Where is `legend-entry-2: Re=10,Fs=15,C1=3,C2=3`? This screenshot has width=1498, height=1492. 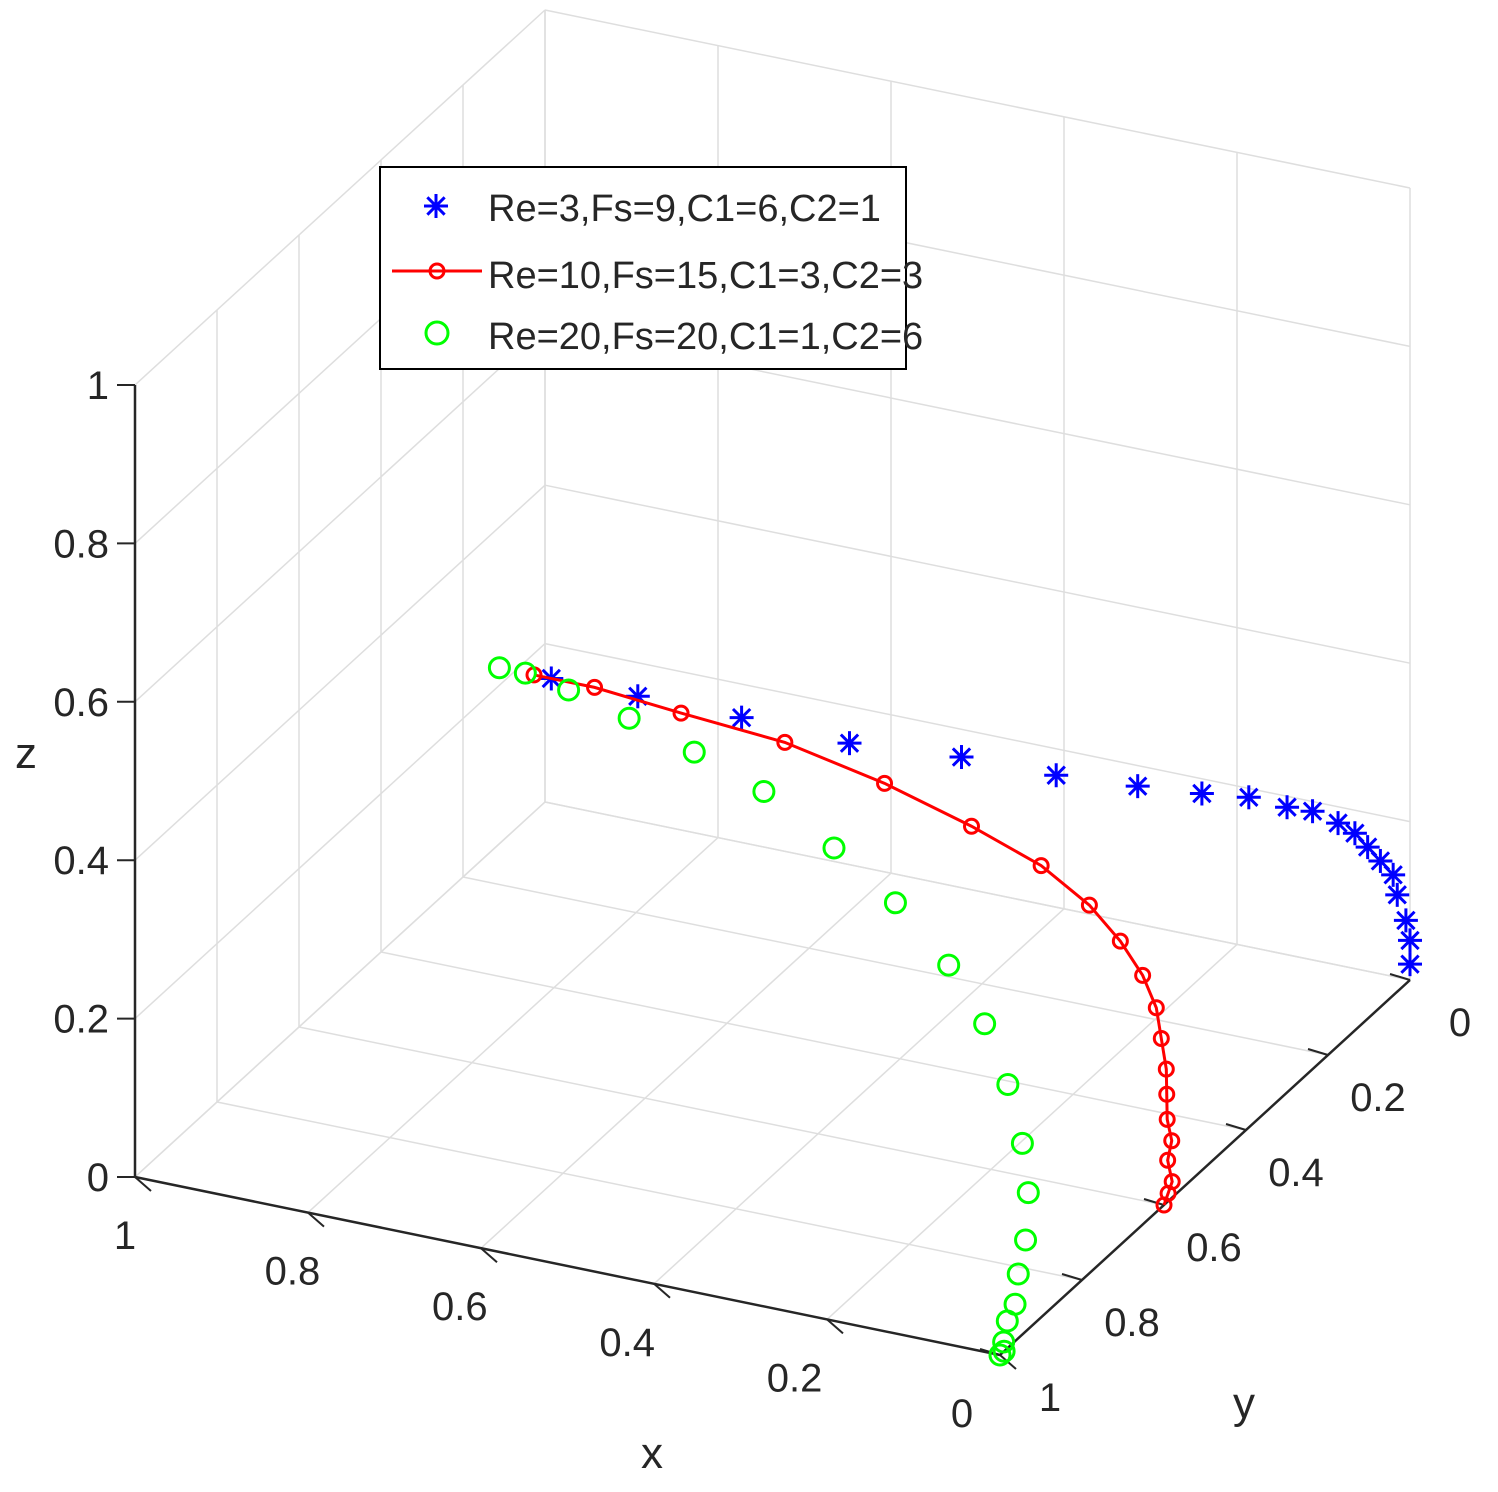
legend-entry-2: Re=10,Fs=15,C1=3,C2=3 is located at coordinates (657, 276).